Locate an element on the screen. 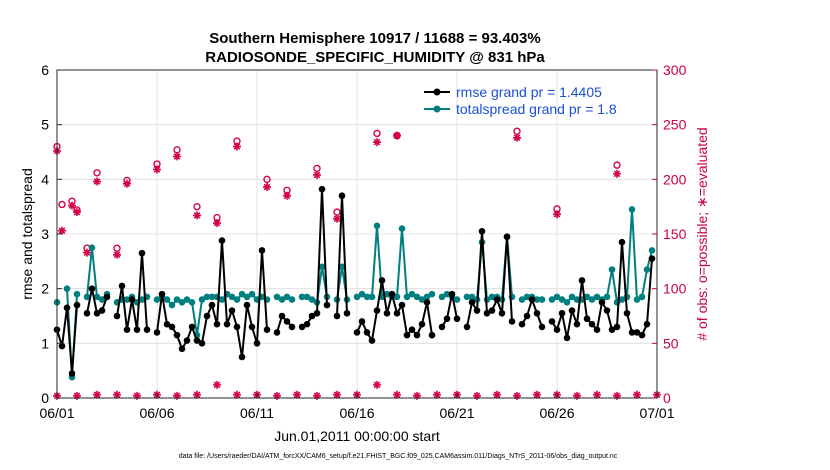 The image size is (830, 470). y-axis-right-ticks: 0 50 100 150 200 250 300 is located at coordinates (669, 234).